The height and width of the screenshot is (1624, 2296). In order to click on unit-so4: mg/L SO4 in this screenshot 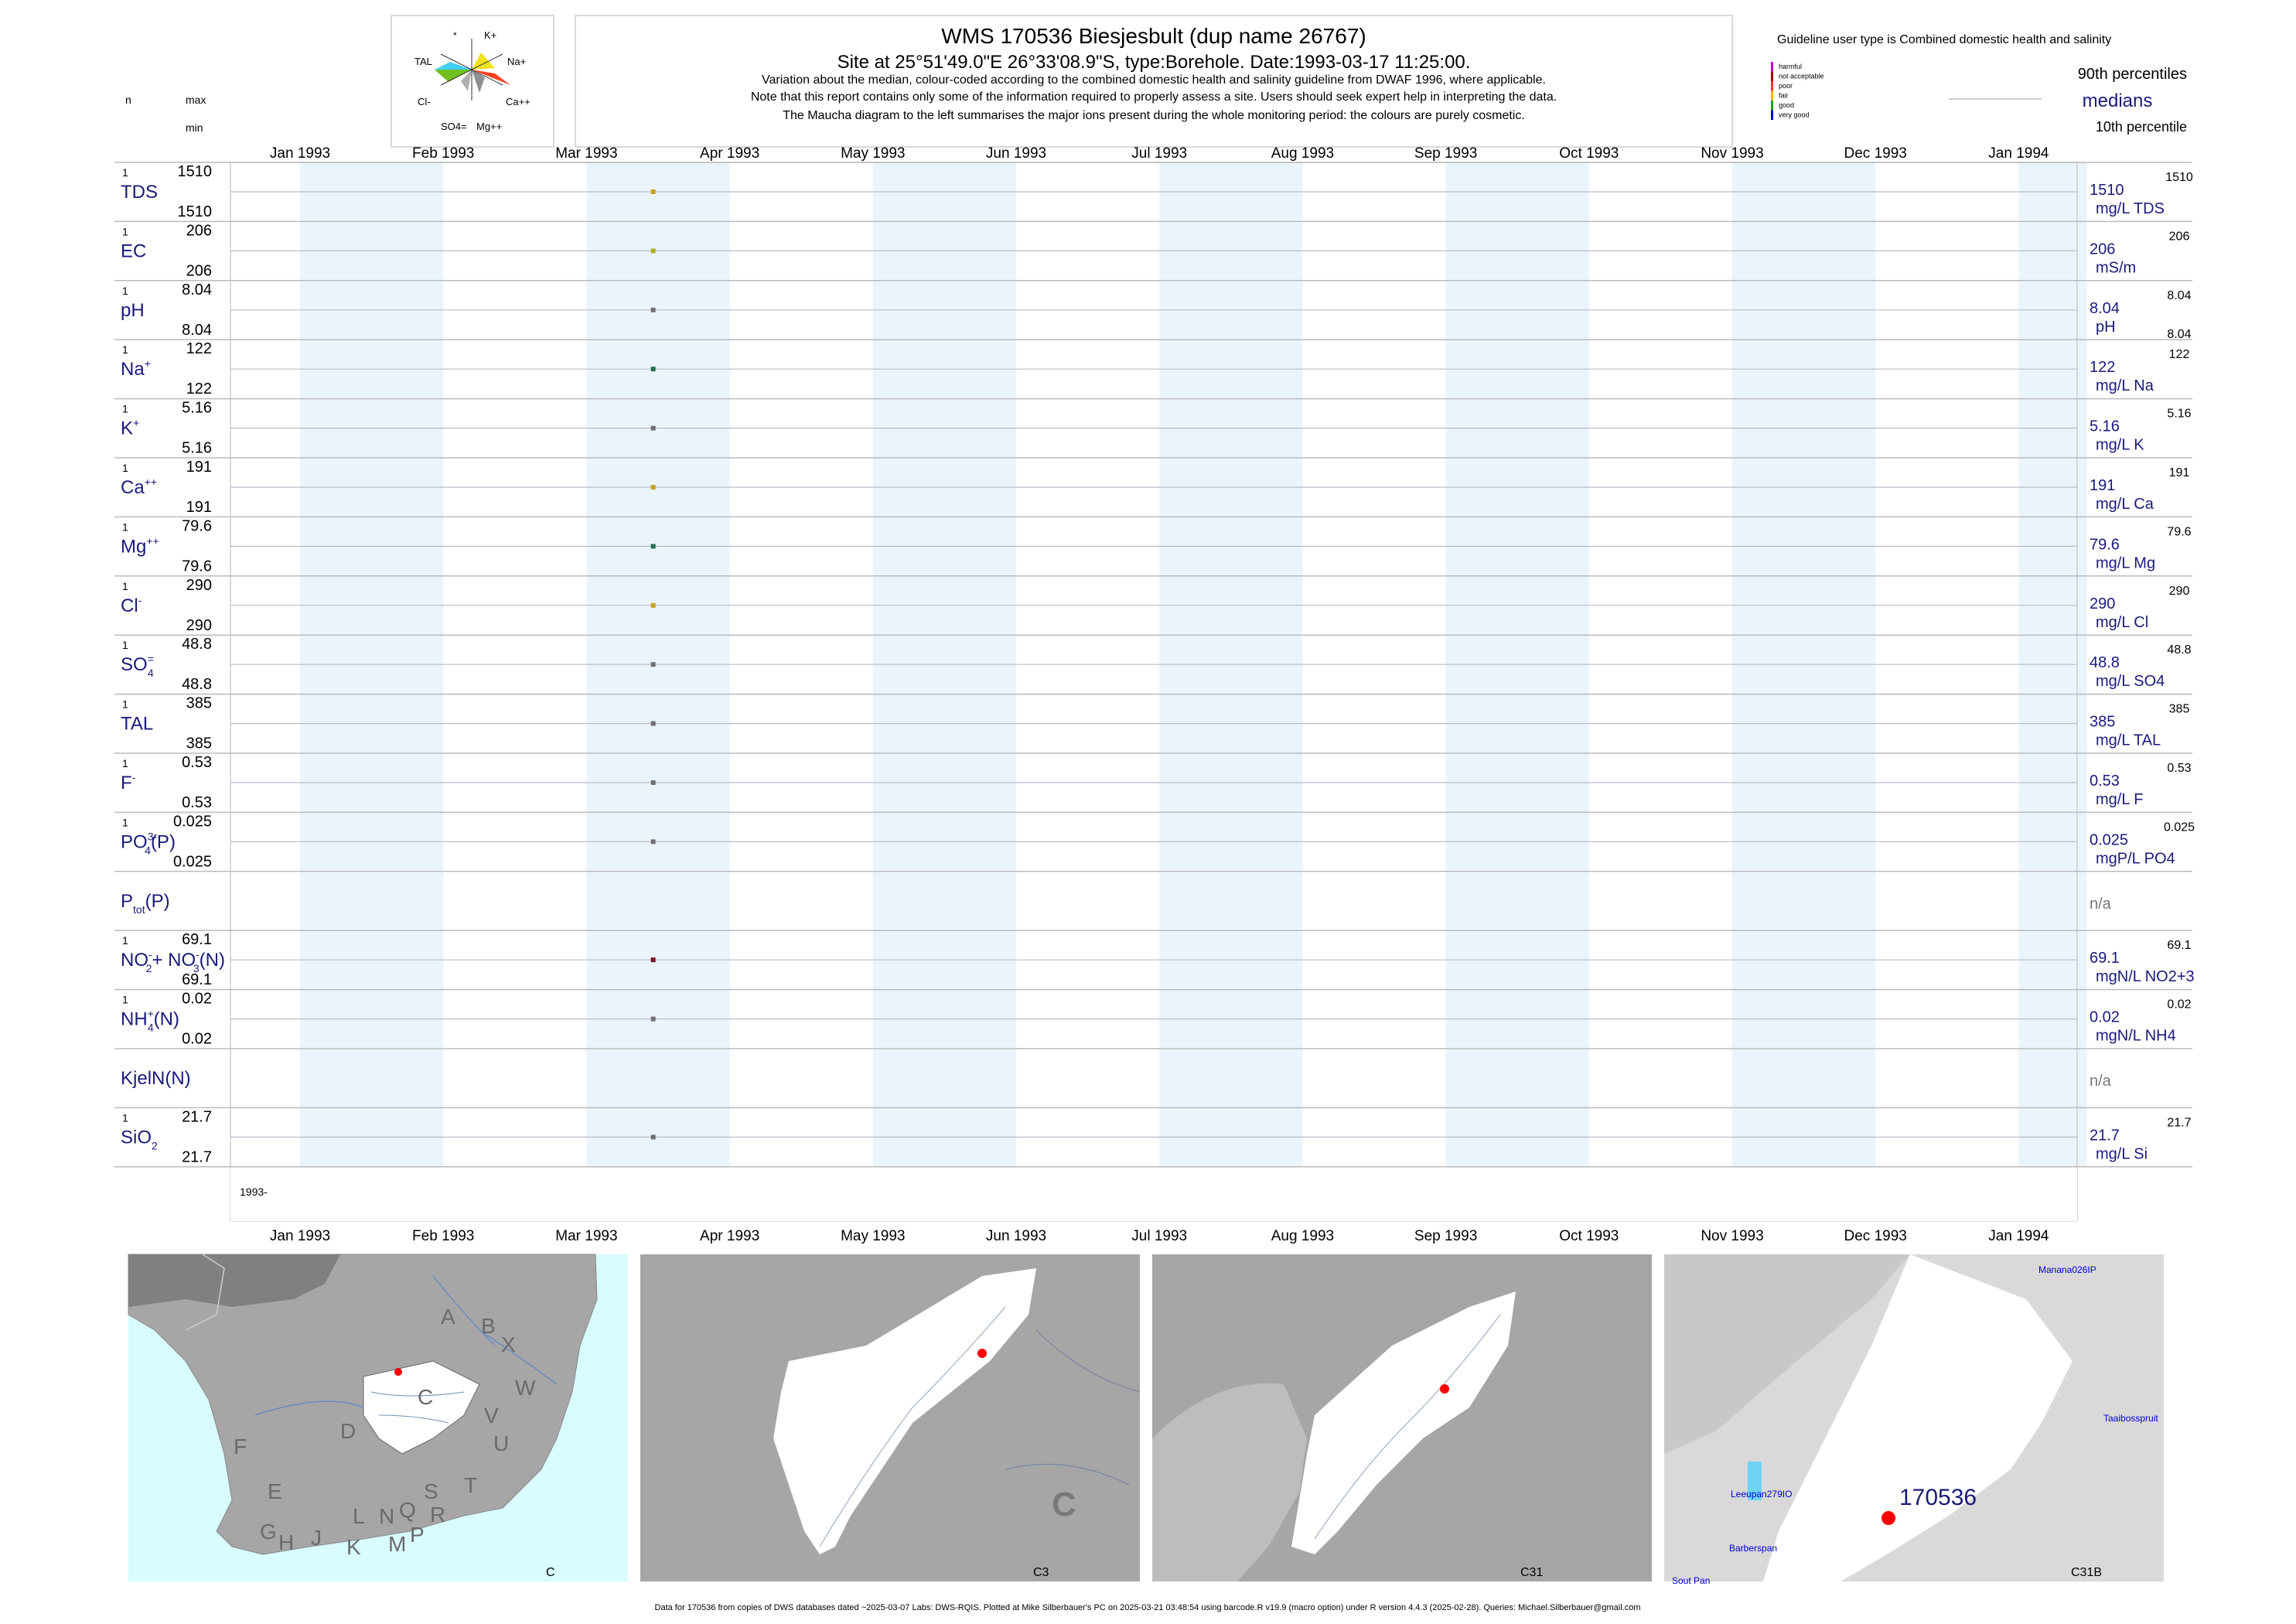, I will do `click(2130, 681)`.